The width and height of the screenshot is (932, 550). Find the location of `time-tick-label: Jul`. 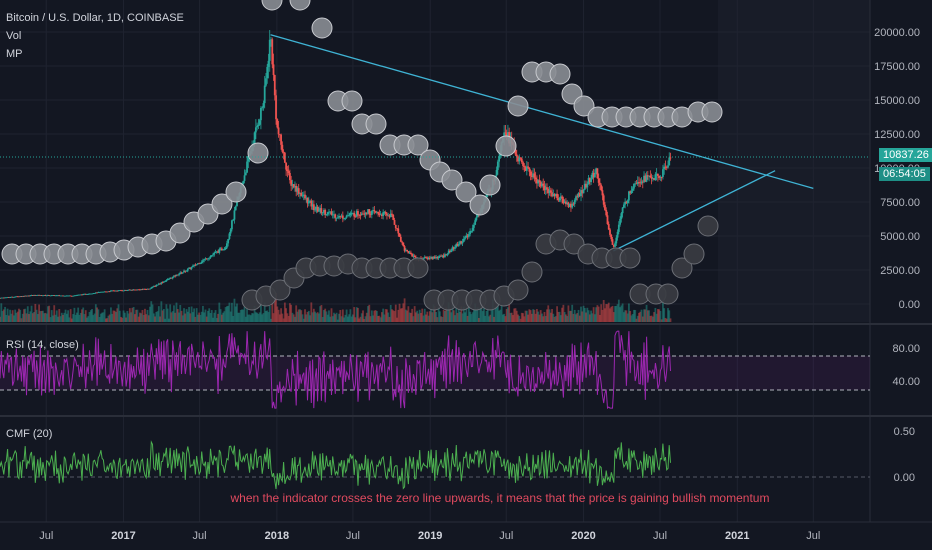

time-tick-label: Jul is located at coordinates (813, 536).